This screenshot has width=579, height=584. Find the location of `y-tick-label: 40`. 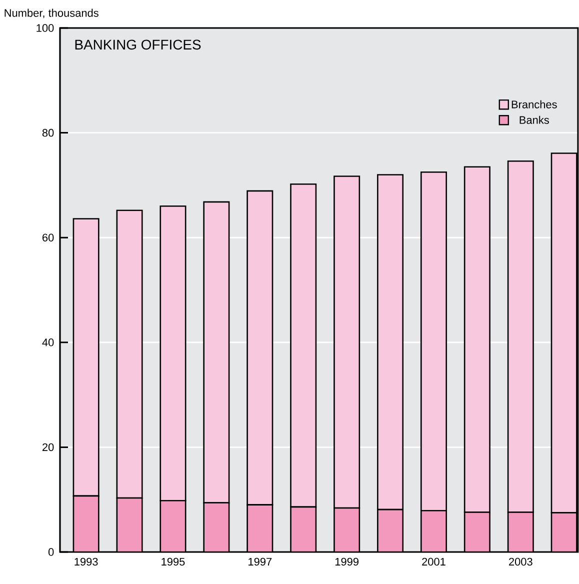

y-tick-label: 40 is located at coordinates (48, 342).